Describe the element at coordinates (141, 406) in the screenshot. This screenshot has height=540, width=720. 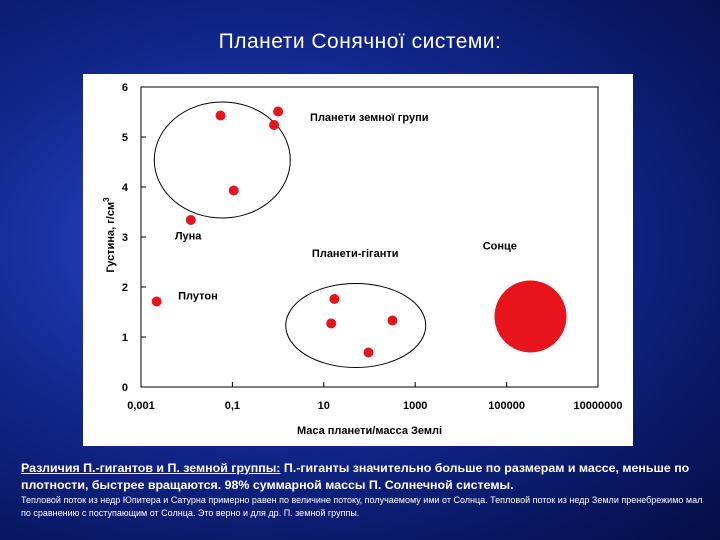
I see `x-tick-label: 0,001` at that location.